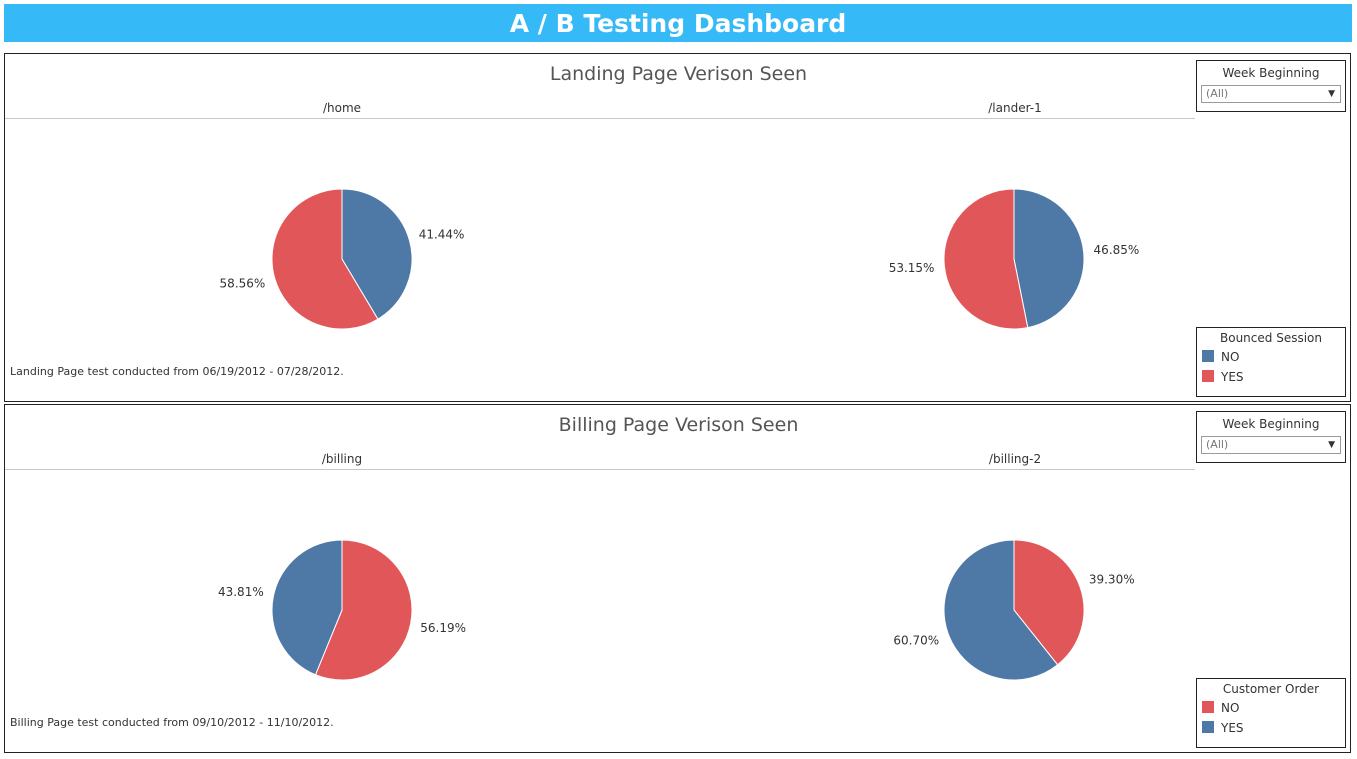 Image resolution: width=1357 pixels, height=759 pixels. I want to click on billing-week-filter: Week Beginning (All) ▼, so click(1271, 437).